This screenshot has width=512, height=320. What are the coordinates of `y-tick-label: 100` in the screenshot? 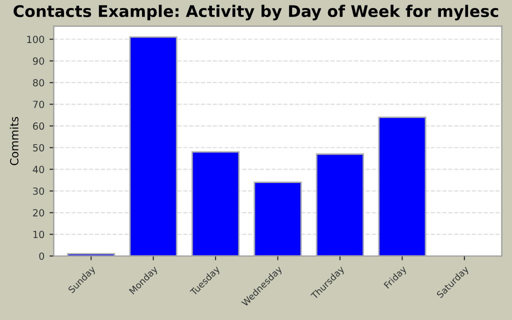 It's located at (35, 40).